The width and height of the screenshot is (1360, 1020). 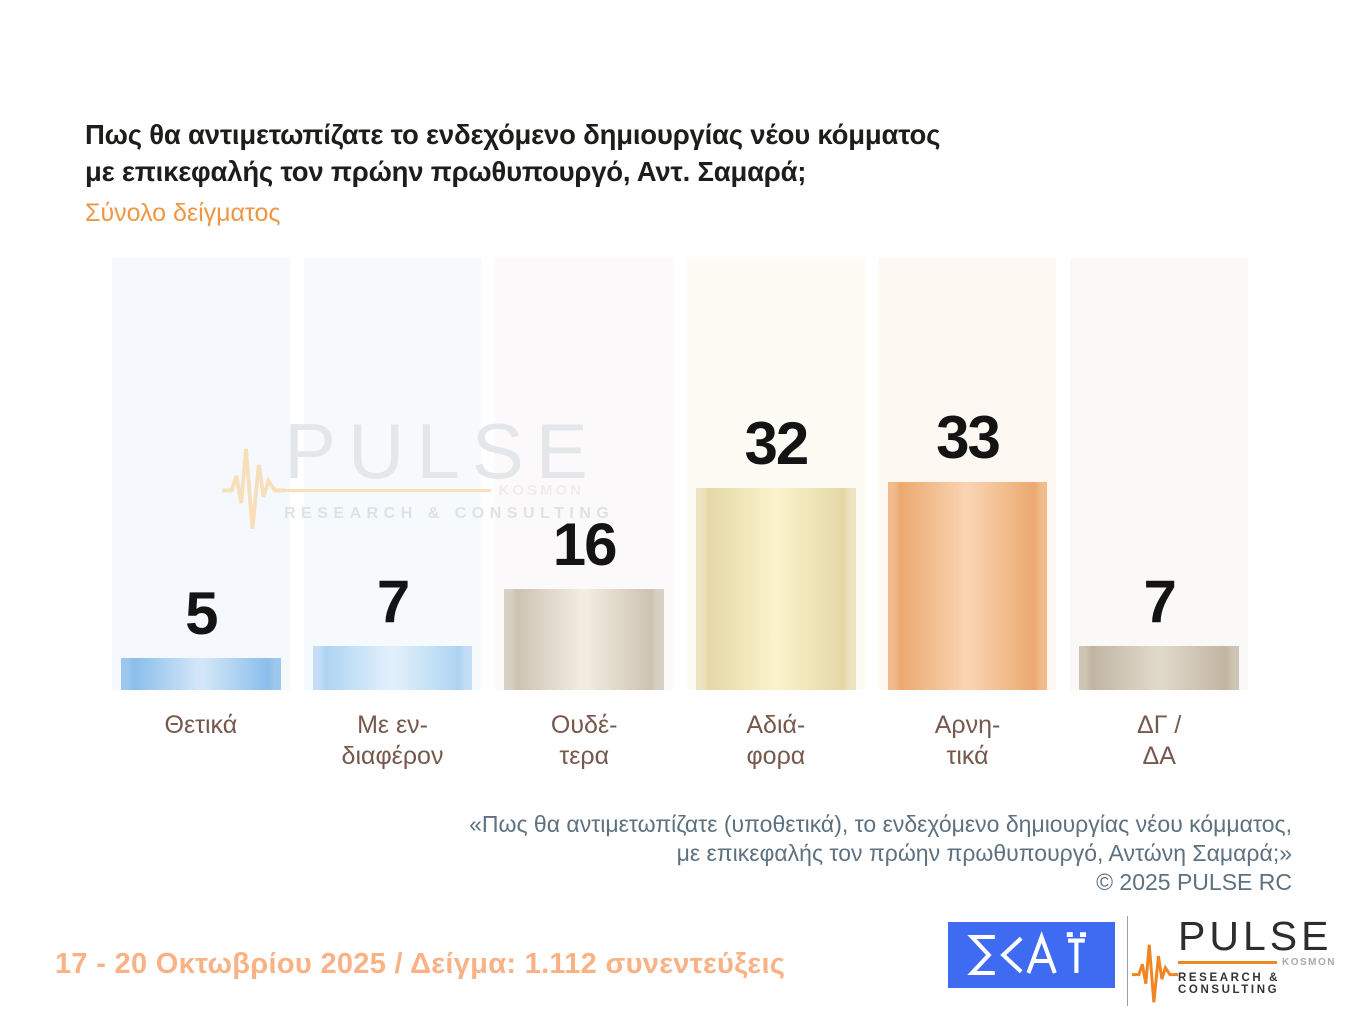 I want to click on bar-Αρνητικά, so click(x=967, y=586).